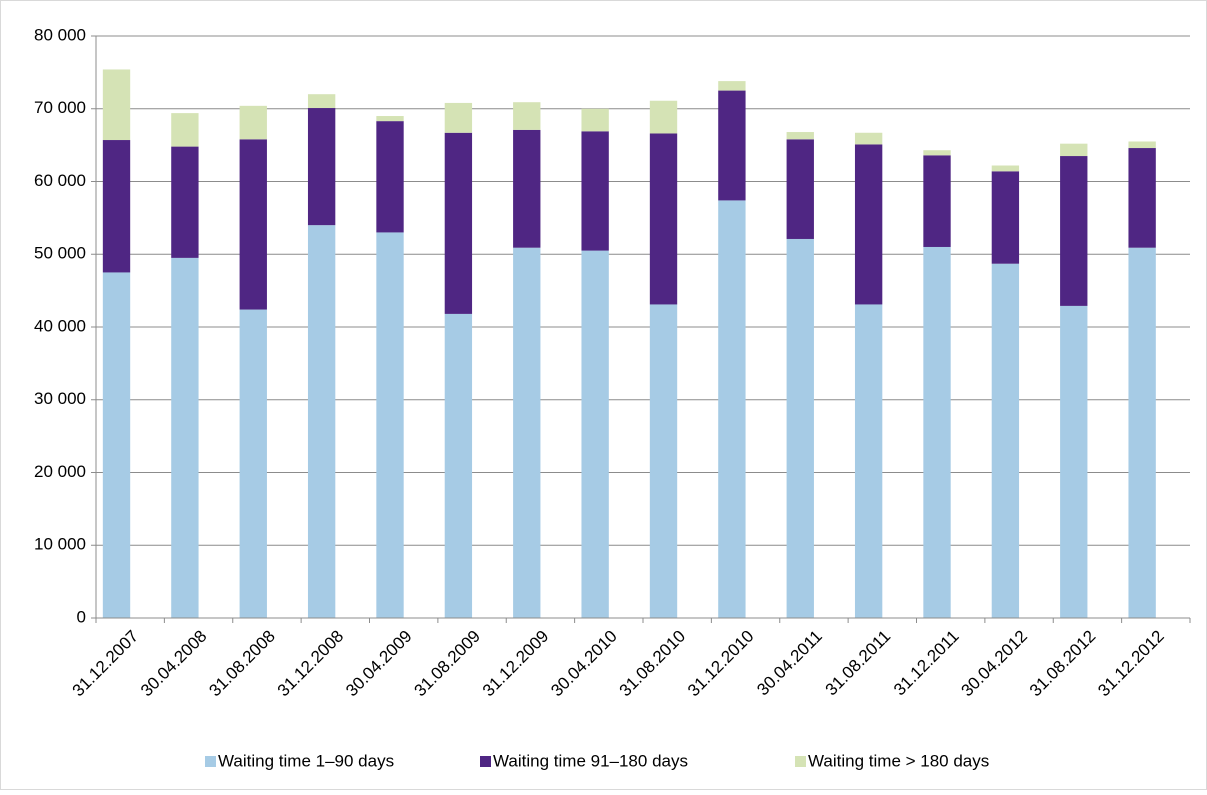  What do you see at coordinates (60, 253) in the screenshot?
I see `y-tick-label: 50 000` at bounding box center [60, 253].